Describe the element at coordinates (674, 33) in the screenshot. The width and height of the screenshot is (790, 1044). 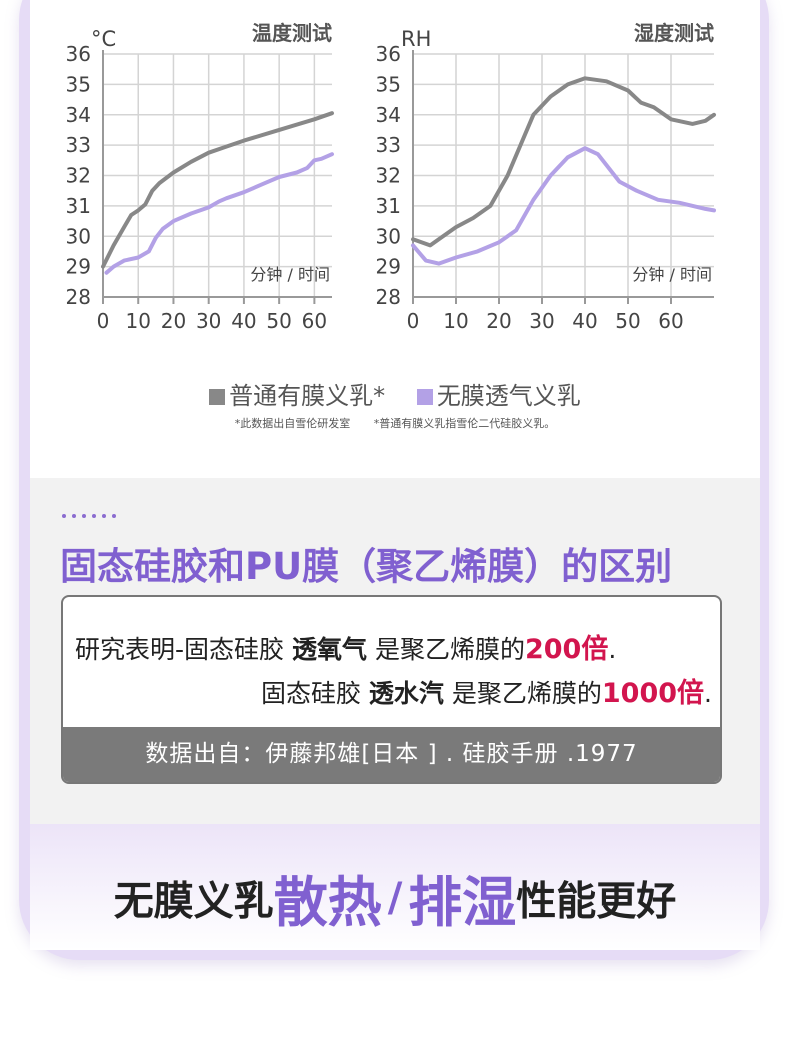
I see `chart-title: 湿度测试` at that location.